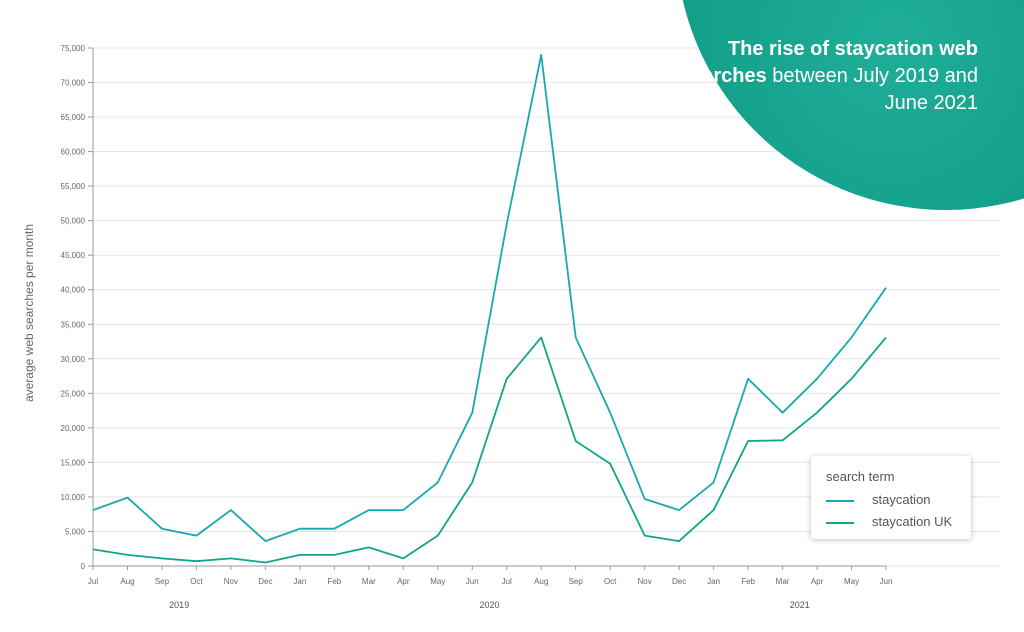 The image size is (1024, 632). What do you see at coordinates (73, 152) in the screenshot?
I see `y-tick-label: 60,000` at bounding box center [73, 152].